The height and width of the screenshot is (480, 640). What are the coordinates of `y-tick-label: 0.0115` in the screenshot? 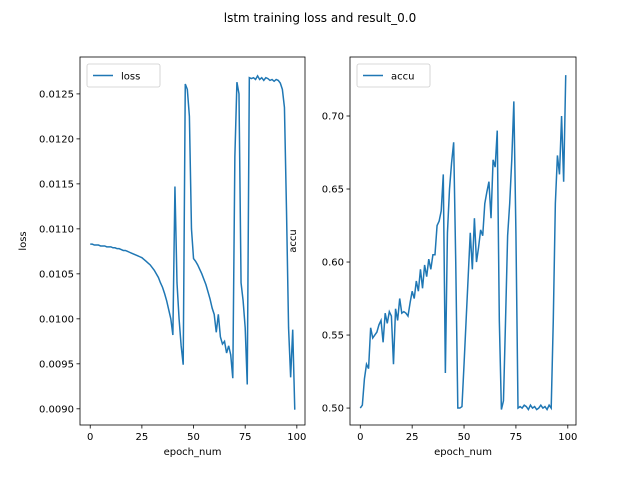 It's located at (56, 184).